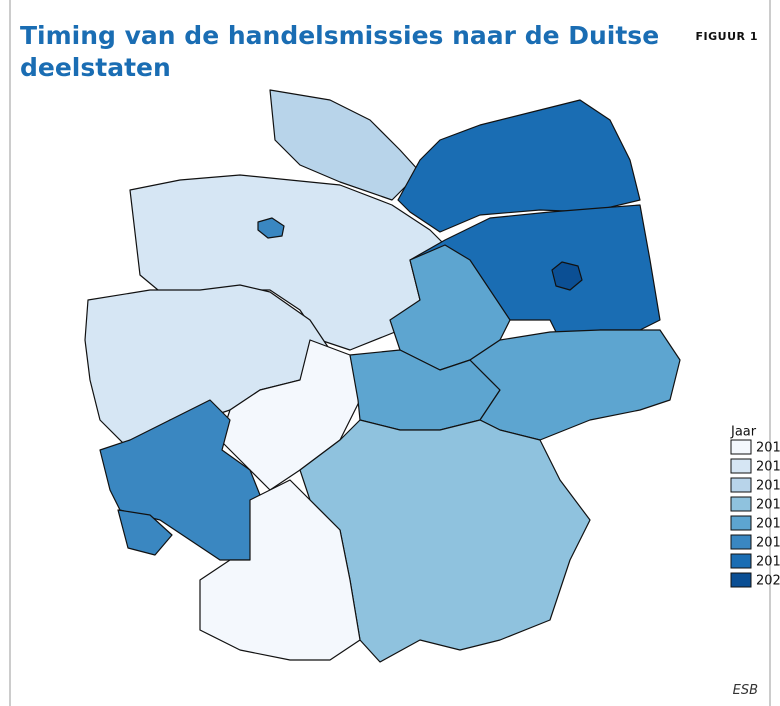 Image resolution: width=780 pixels, height=706 pixels. What do you see at coordinates (768, 562) in the screenshot?
I see `legend-label: 2019` at bounding box center [768, 562].